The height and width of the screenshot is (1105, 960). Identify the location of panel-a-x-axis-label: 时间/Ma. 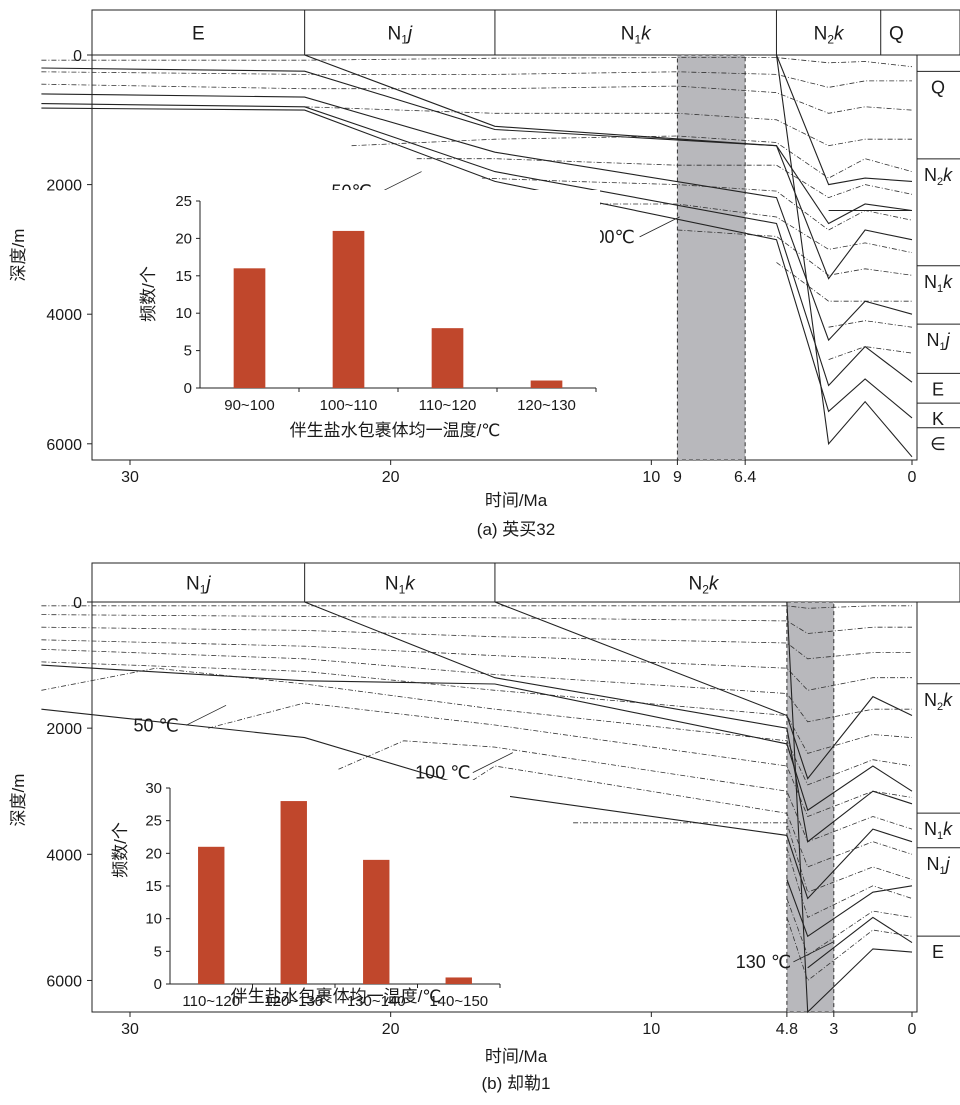
(516, 500).